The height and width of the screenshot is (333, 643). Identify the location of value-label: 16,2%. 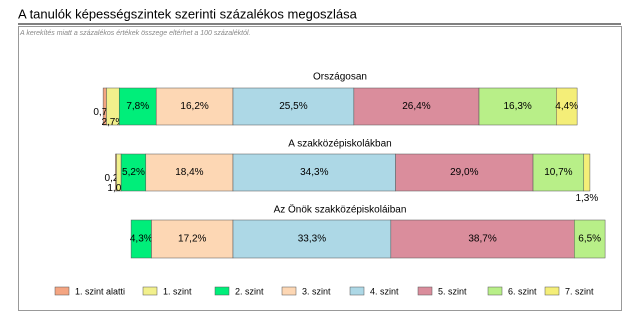
(194, 106).